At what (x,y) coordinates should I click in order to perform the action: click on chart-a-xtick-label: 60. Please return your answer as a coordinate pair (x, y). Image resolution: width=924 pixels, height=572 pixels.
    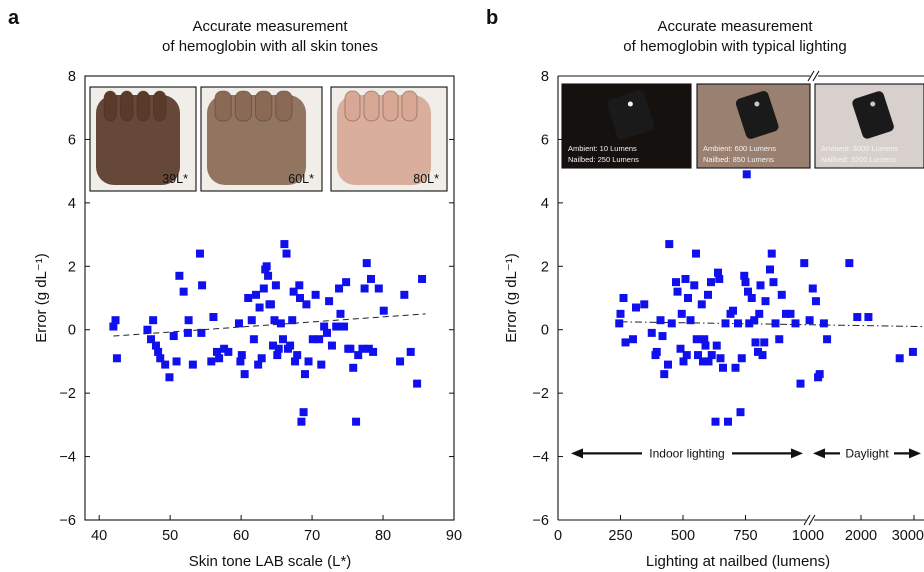
    Looking at the image, I should click on (241, 536).